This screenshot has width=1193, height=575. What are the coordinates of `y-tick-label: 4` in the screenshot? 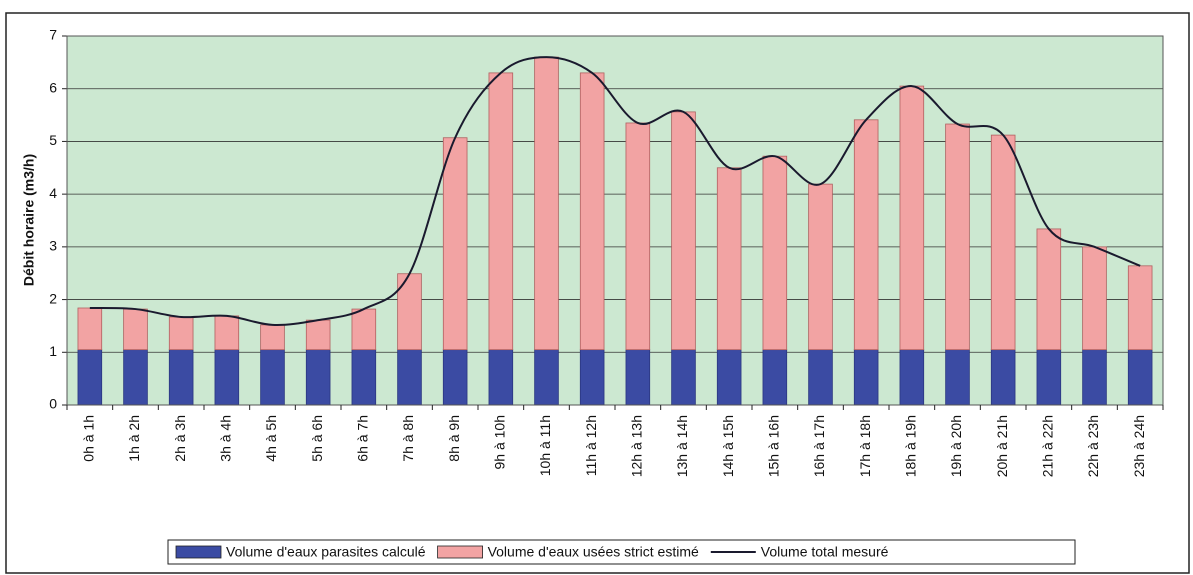 It's located at (53, 193).